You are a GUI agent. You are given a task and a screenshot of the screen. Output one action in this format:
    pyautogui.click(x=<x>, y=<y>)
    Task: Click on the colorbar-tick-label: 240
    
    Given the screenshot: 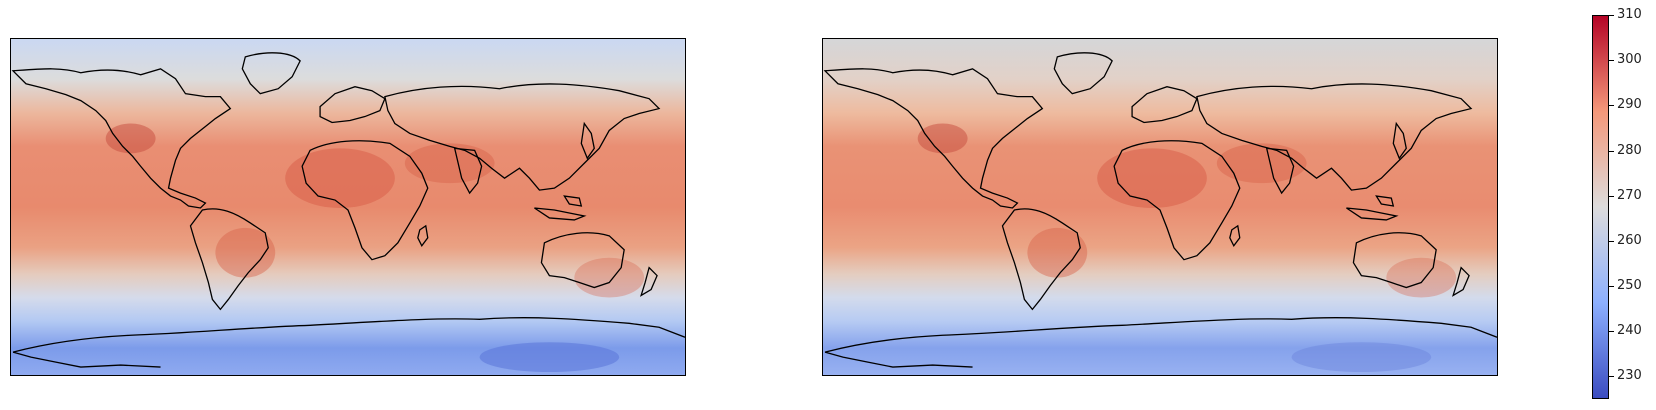 What is the action you would take?
    pyautogui.click(x=1629, y=331)
    